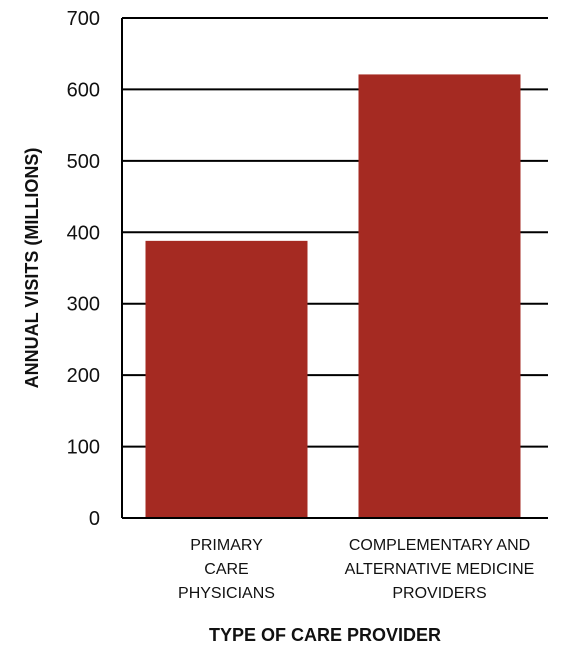  I want to click on y-tick-labels: 0 100 200 300 400 500 600 700, so click(83, 269).